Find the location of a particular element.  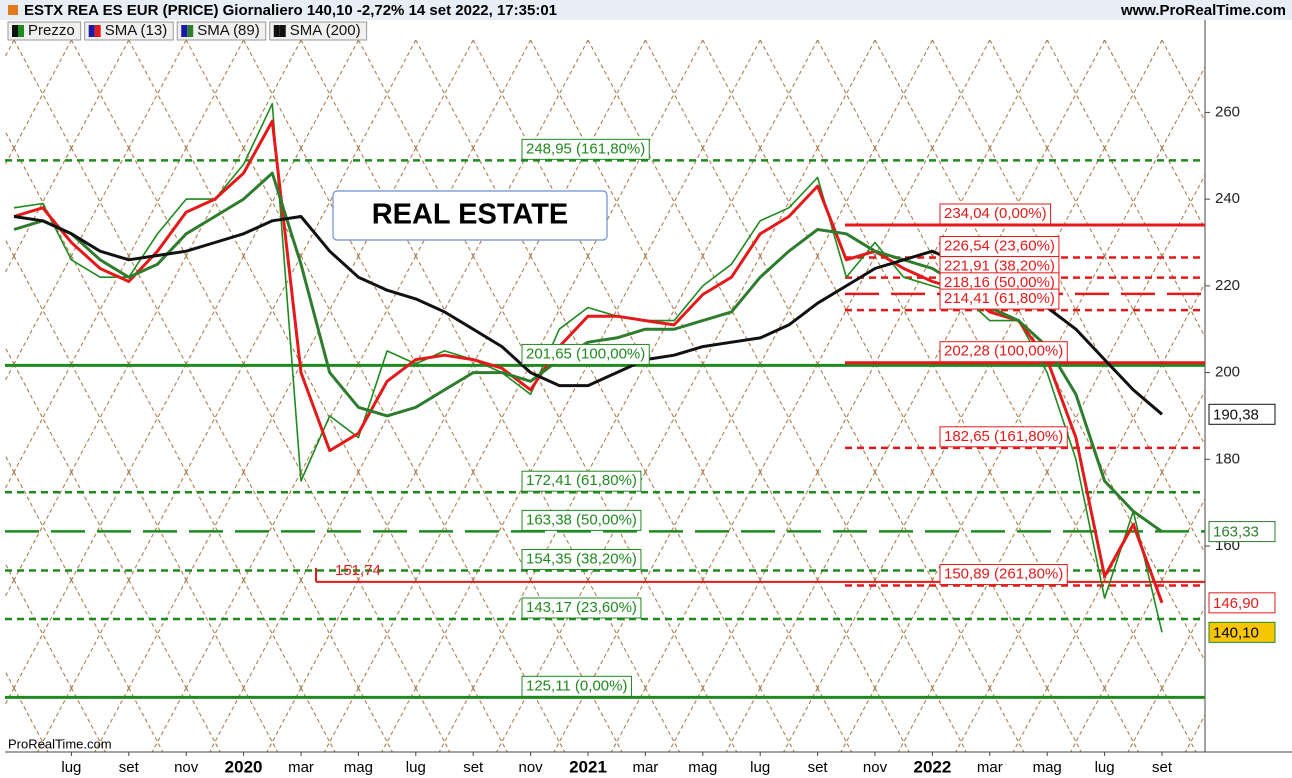

level-label: 154,35 (38,20%) is located at coordinates (581, 558).